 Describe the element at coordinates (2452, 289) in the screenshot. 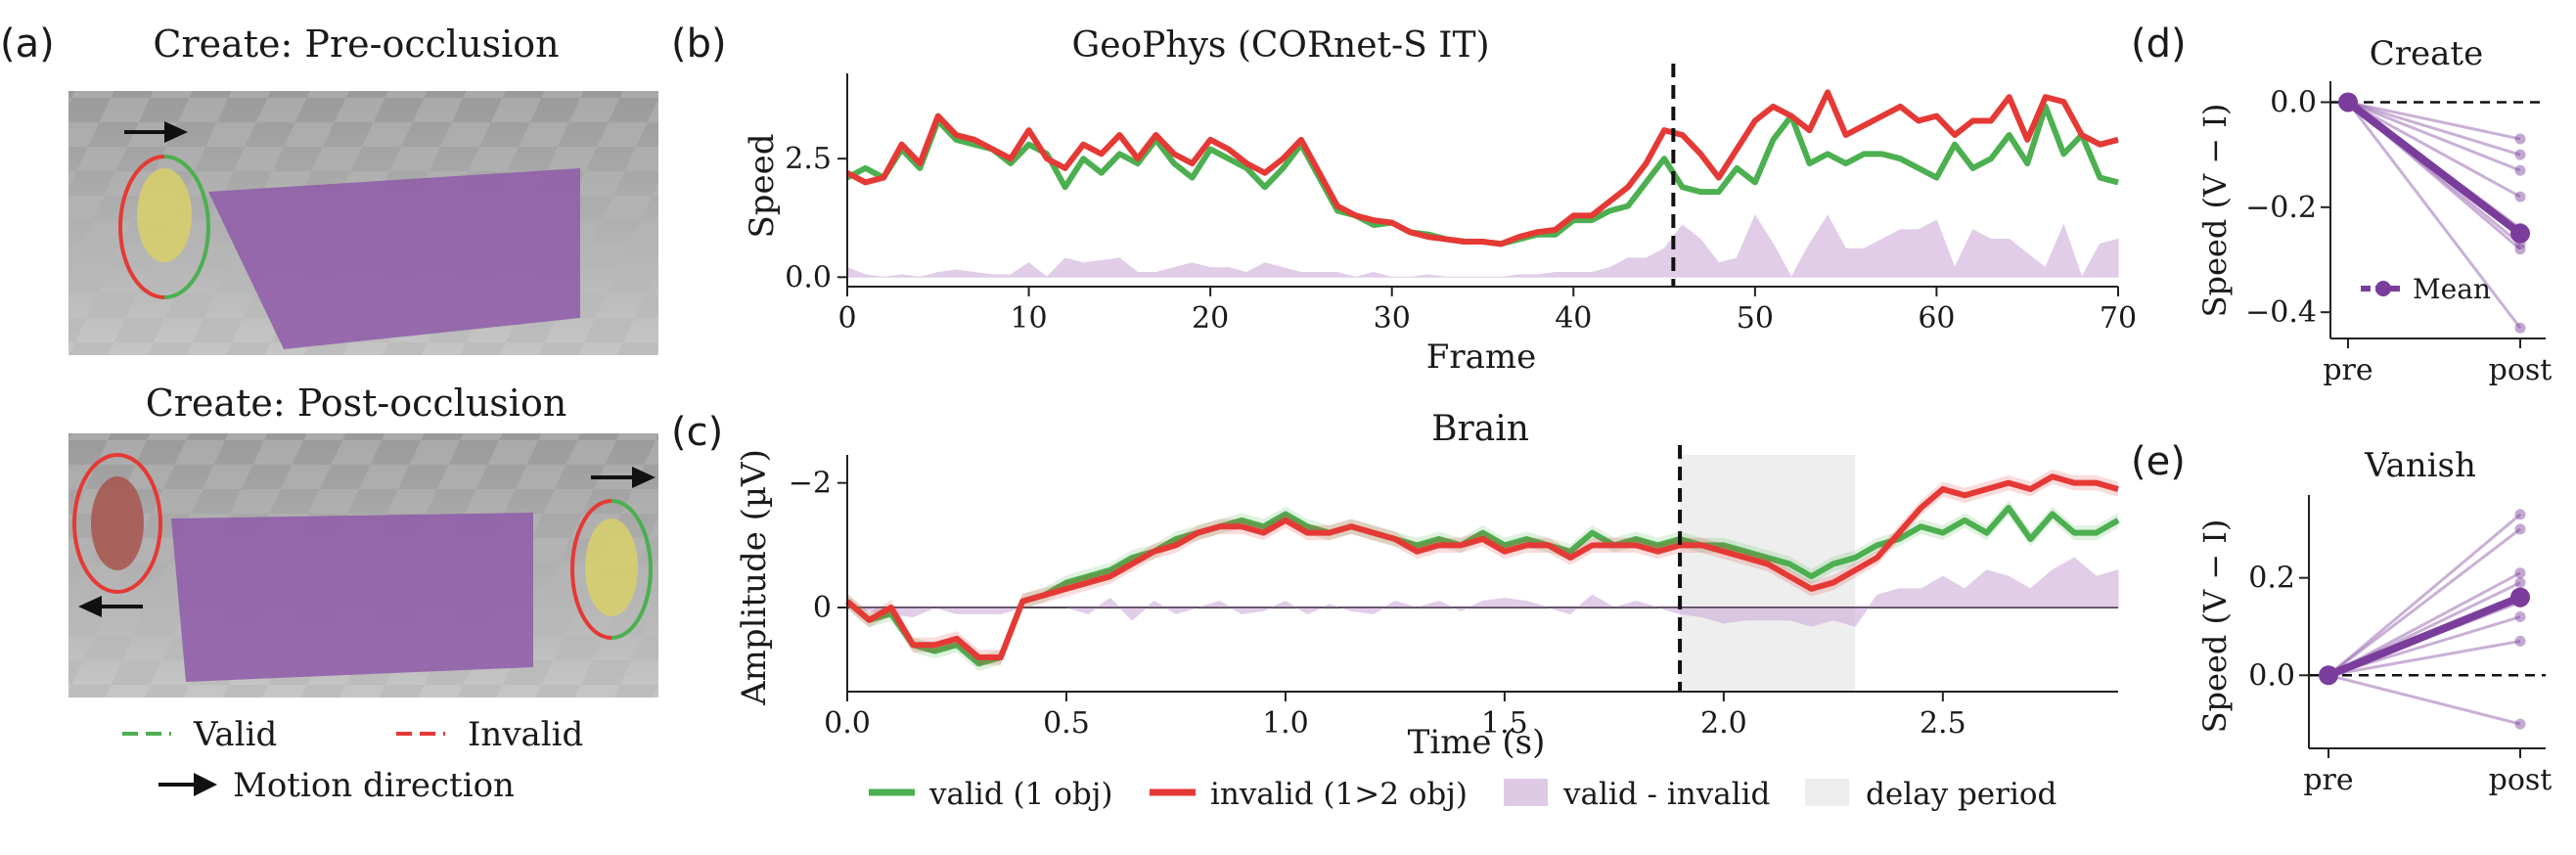

I see `chart-d-legend-mean: Mean` at that location.